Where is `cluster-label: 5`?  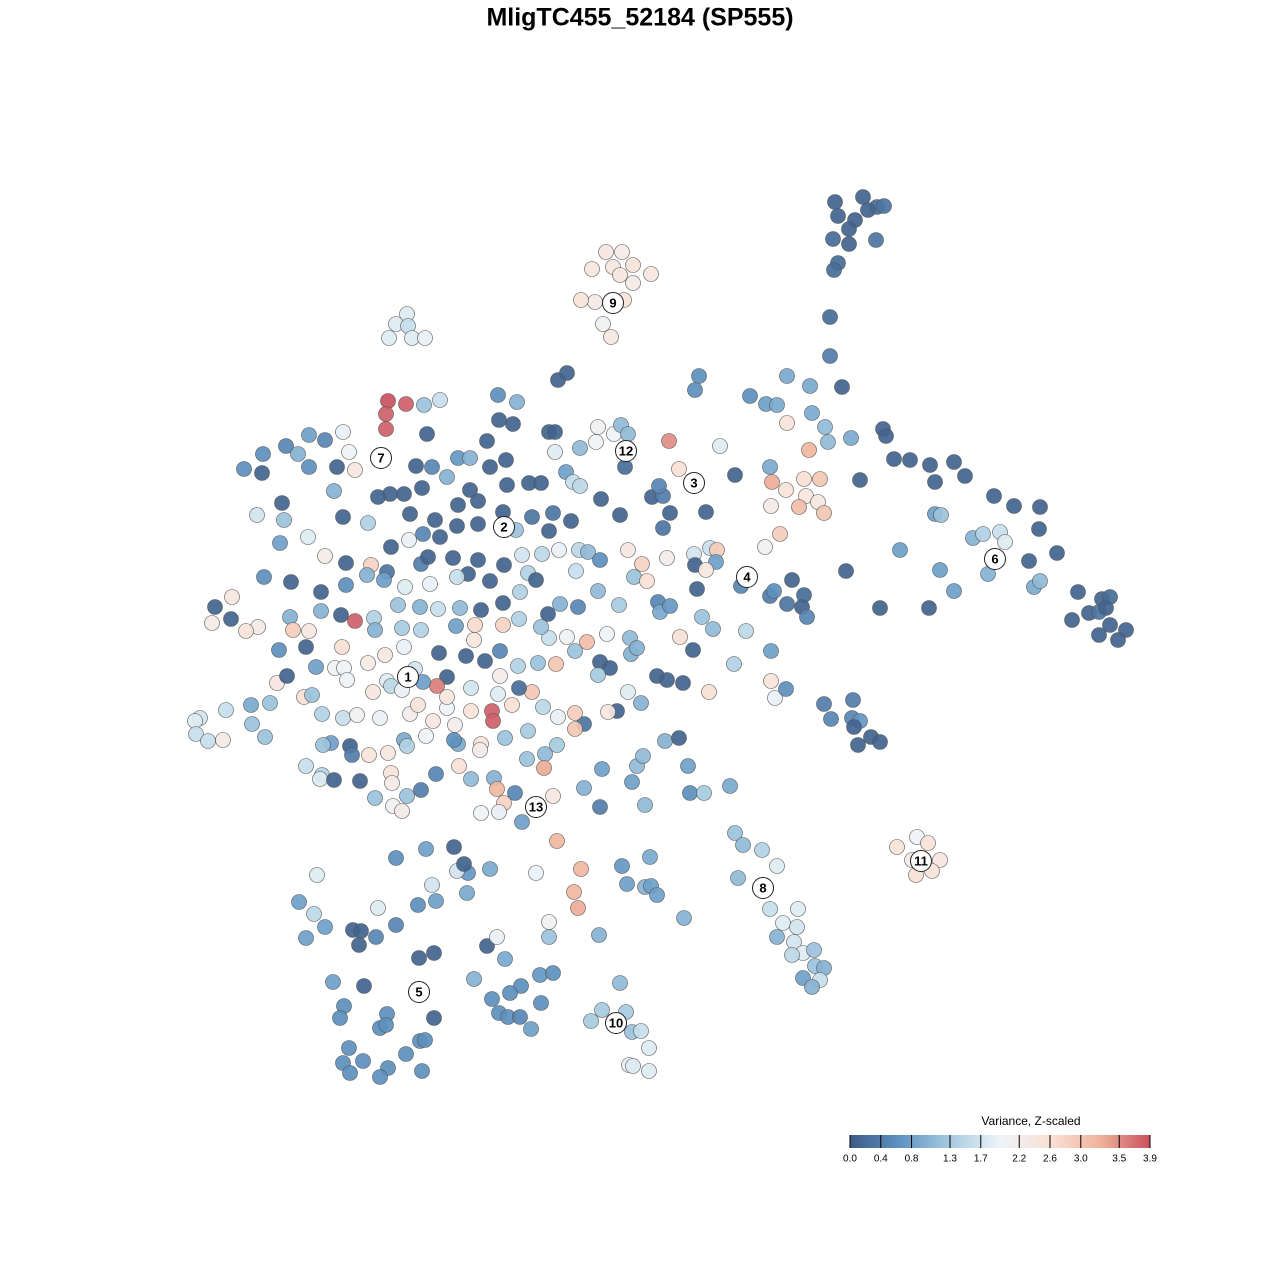
cluster-label: 5 is located at coordinates (418, 991).